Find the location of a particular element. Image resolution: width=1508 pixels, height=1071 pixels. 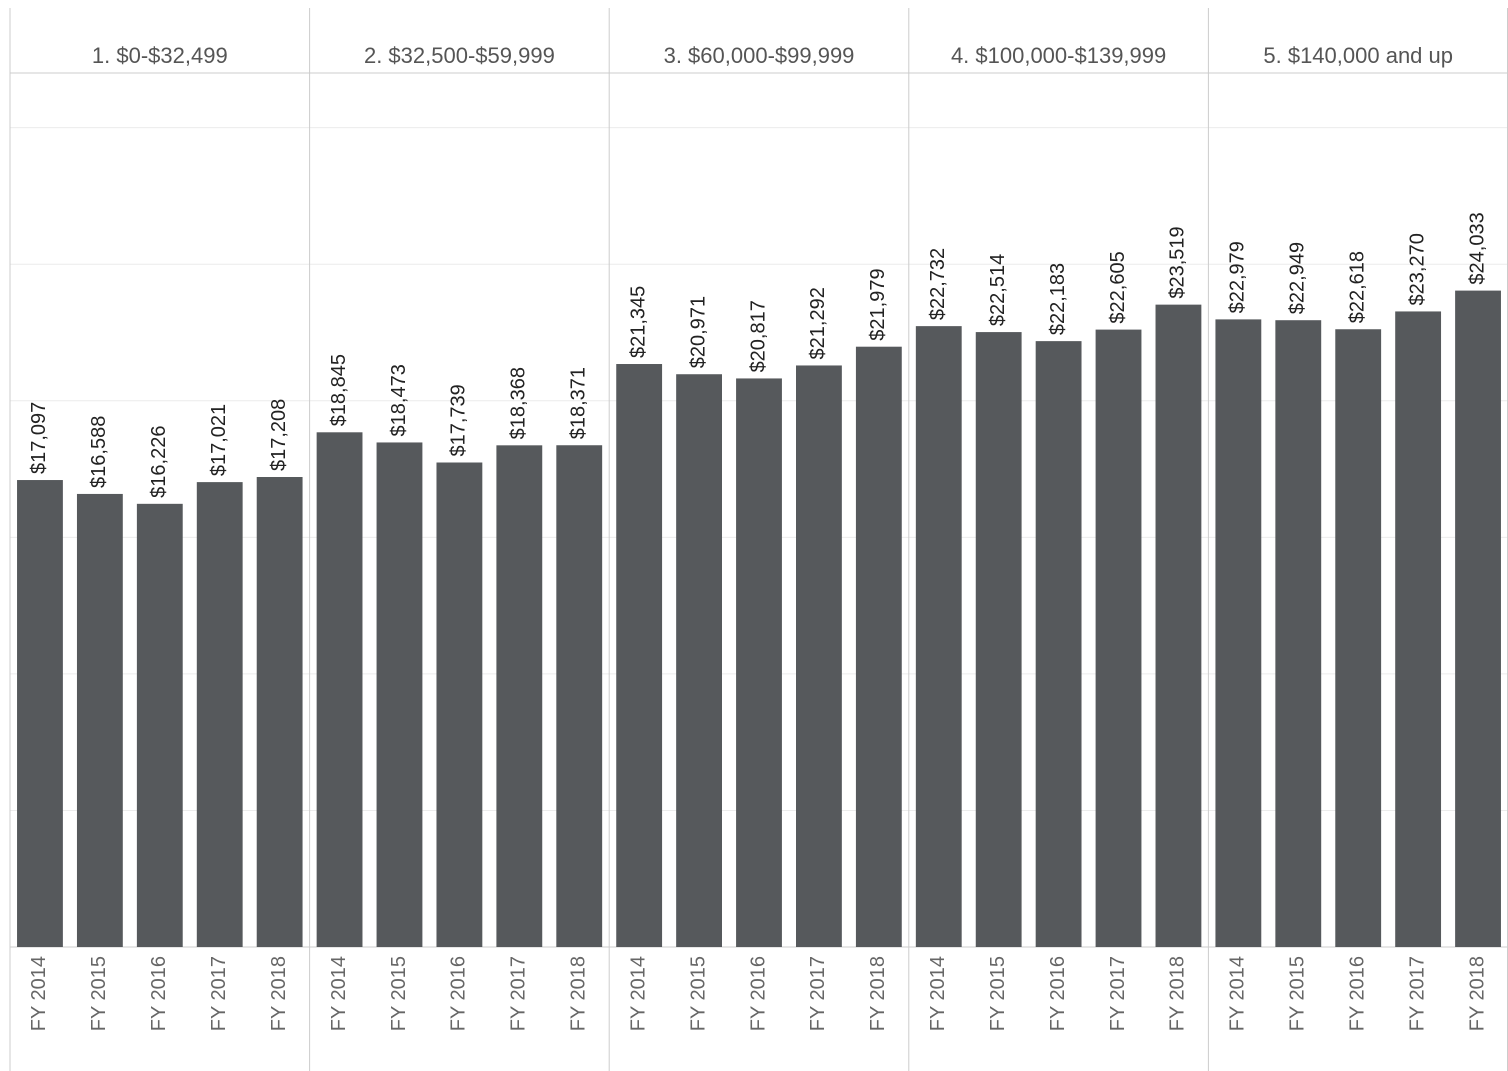

panel-title: 3. $60,000-$99,999 is located at coordinates (759, 55).